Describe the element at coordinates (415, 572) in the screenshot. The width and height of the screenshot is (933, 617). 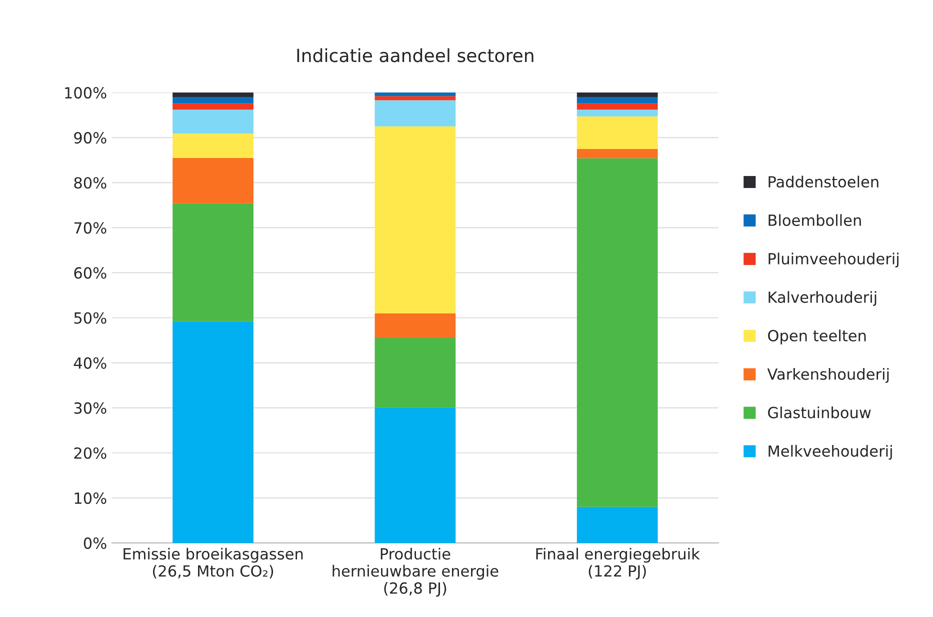
I see `x-tick-label: Productie hernieuwbare energie (26,8 PJ)` at that location.